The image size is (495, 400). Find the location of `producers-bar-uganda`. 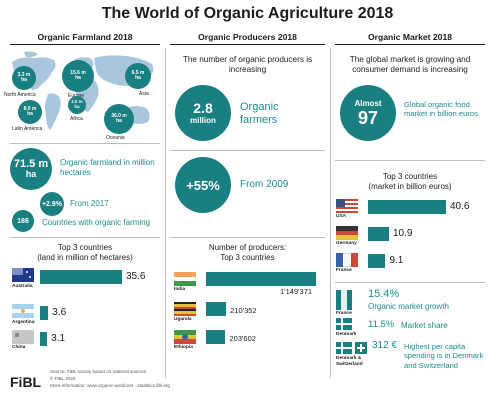

producers-bar-uganda is located at coordinates (216, 309).